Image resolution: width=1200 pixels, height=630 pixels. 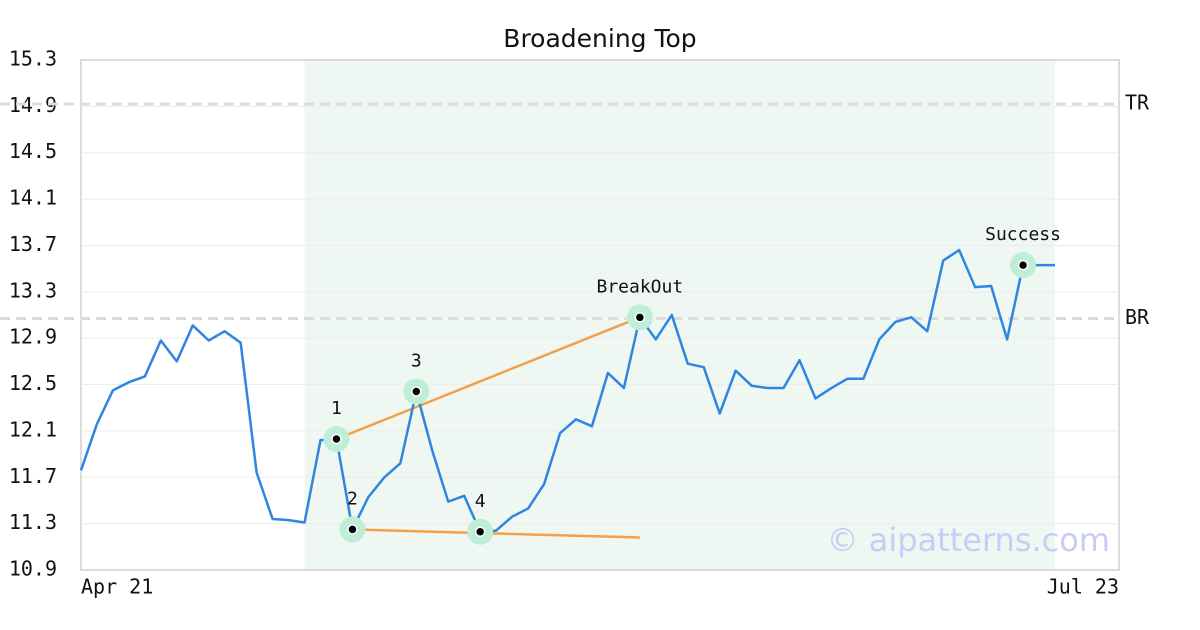 I want to click on annotation-label: 4, so click(x=480, y=501).